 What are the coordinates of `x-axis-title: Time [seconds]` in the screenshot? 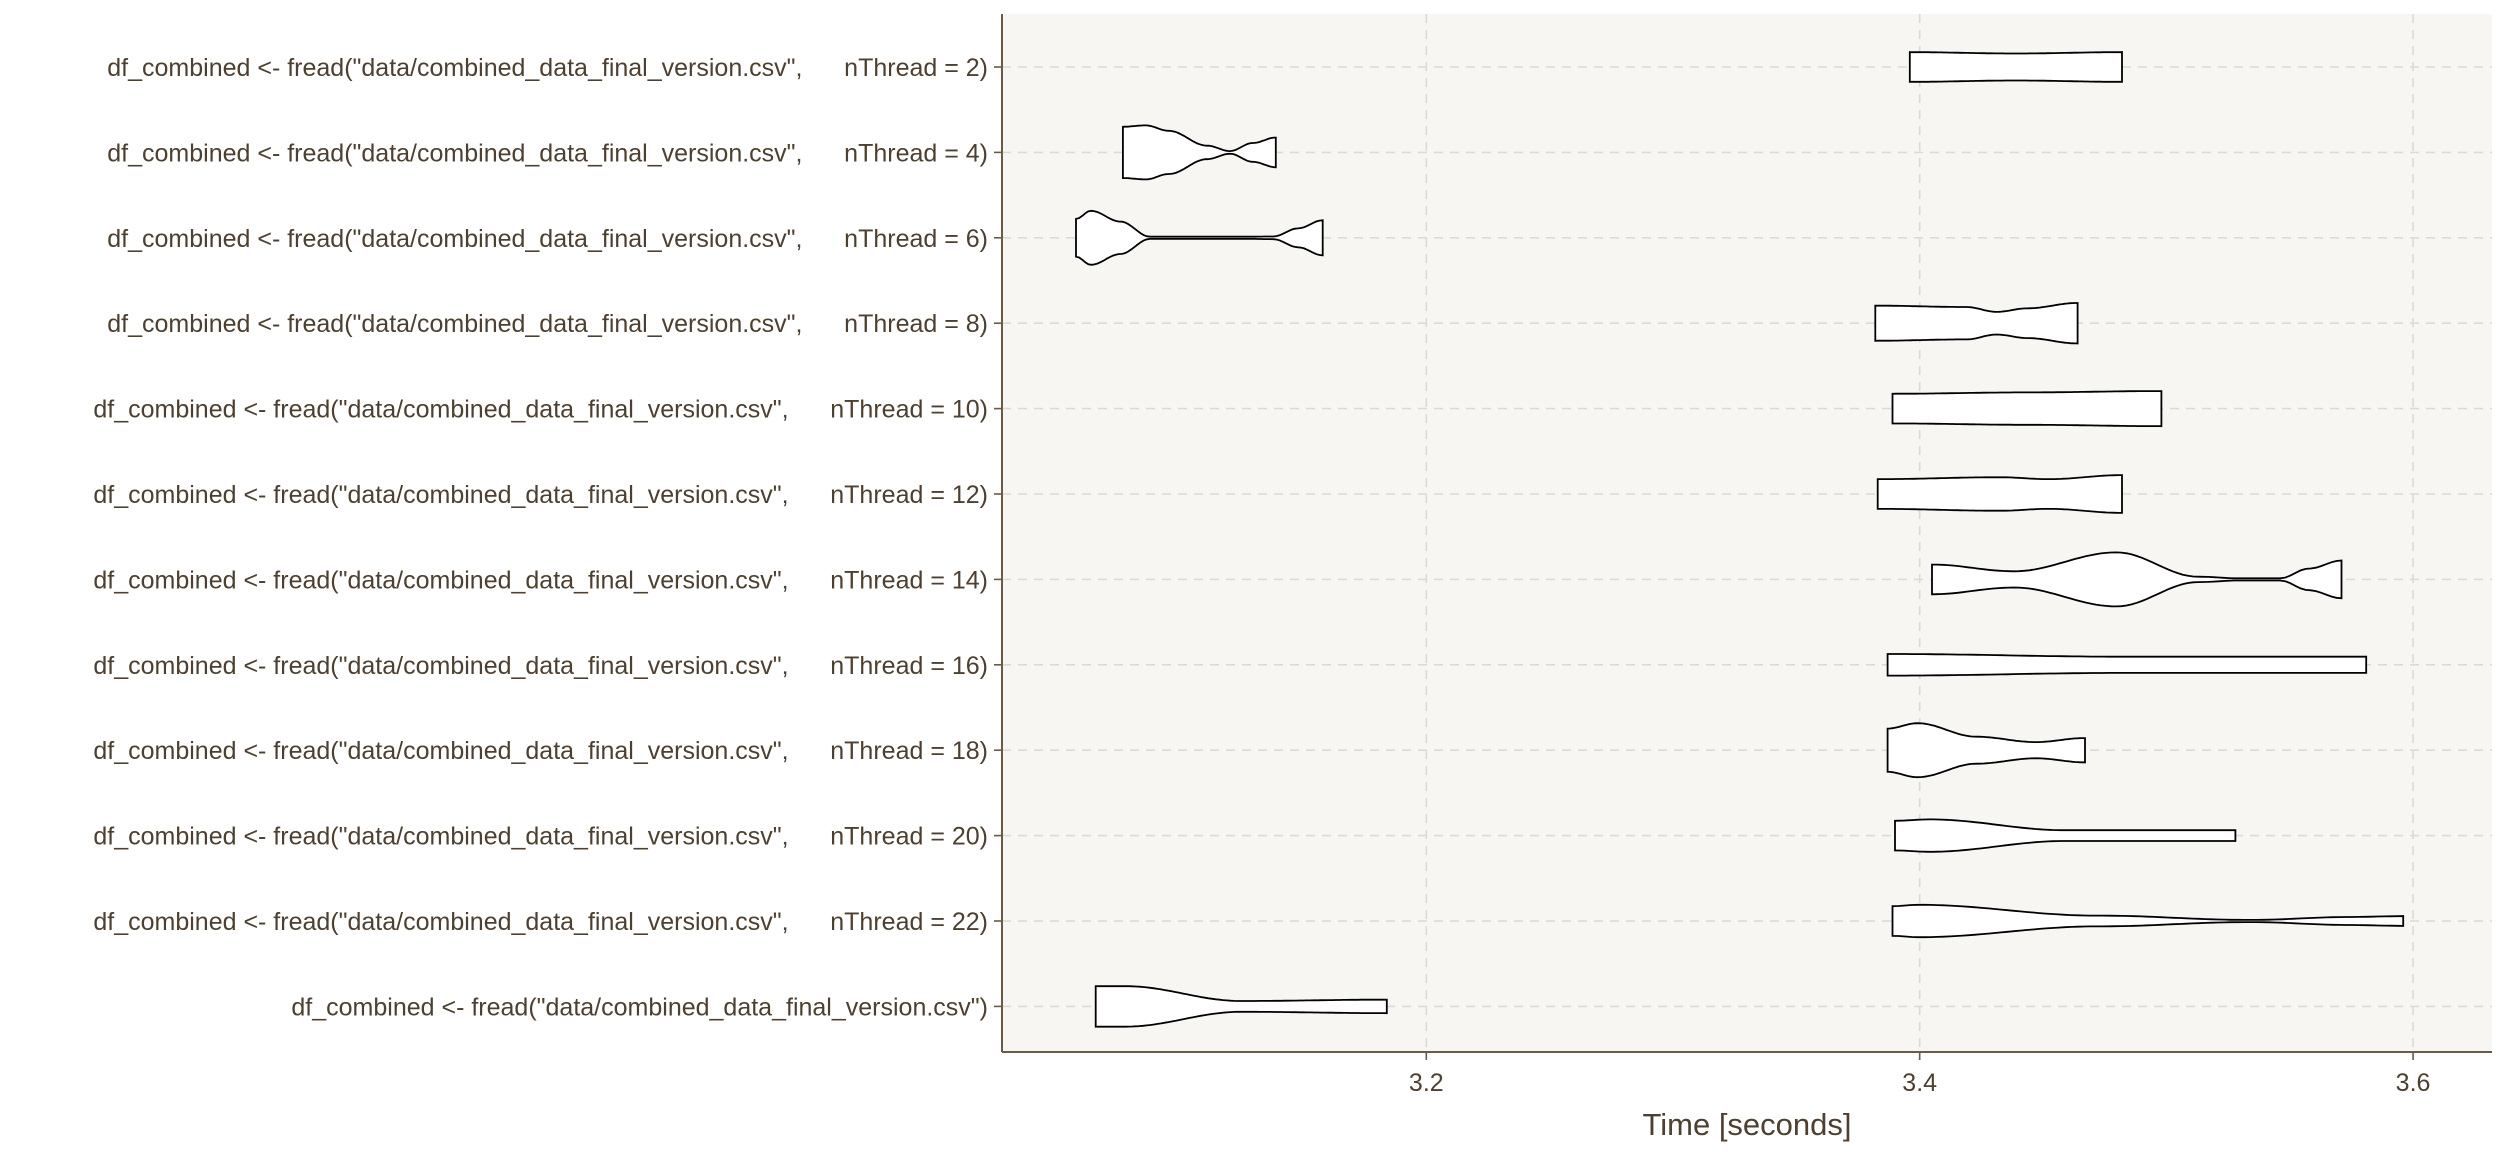 It's located at (1746, 1124).